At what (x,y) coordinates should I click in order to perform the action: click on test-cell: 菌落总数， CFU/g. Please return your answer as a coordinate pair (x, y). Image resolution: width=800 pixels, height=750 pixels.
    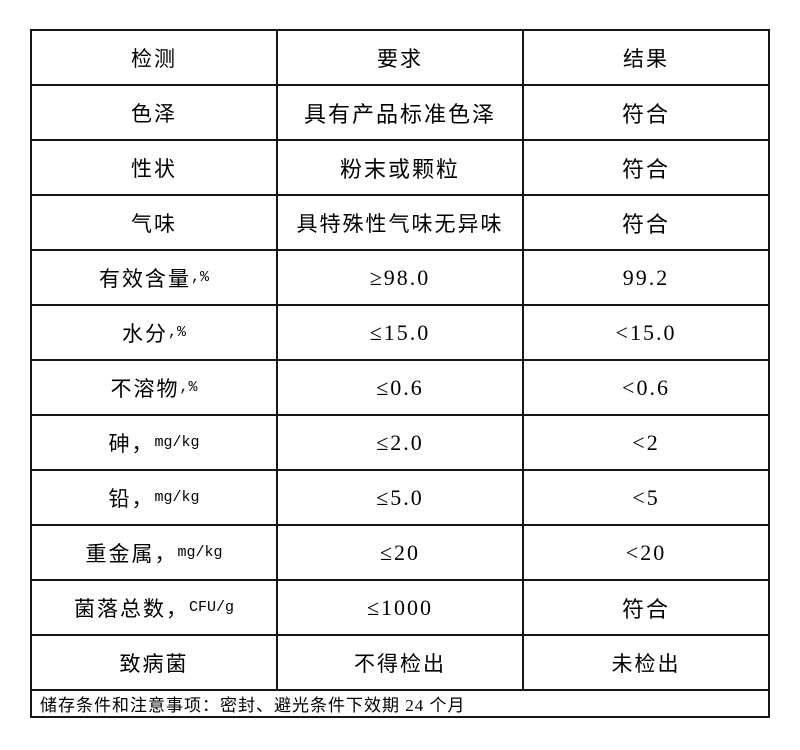
    Looking at the image, I should click on (155, 607).